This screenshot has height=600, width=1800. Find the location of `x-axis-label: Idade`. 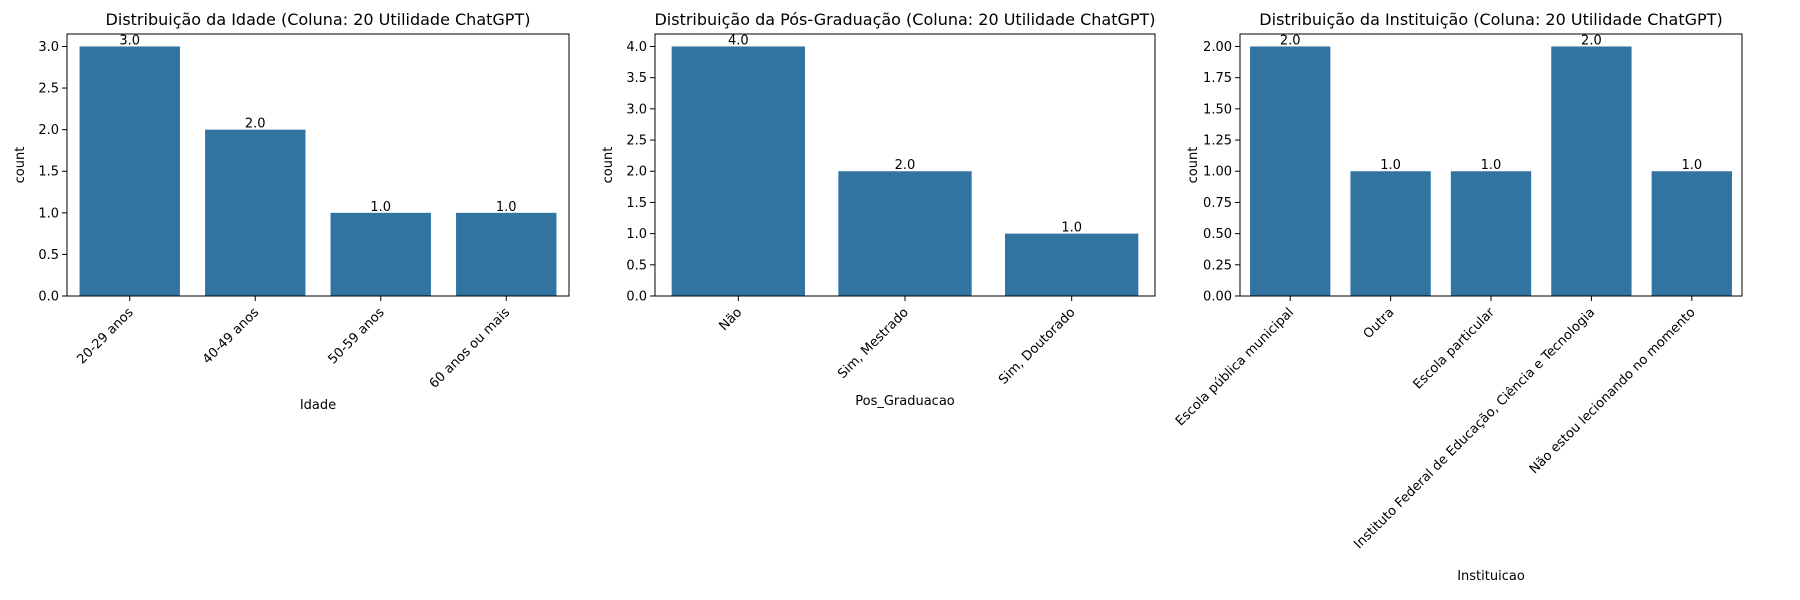

x-axis-label: Idade is located at coordinates (318, 405).